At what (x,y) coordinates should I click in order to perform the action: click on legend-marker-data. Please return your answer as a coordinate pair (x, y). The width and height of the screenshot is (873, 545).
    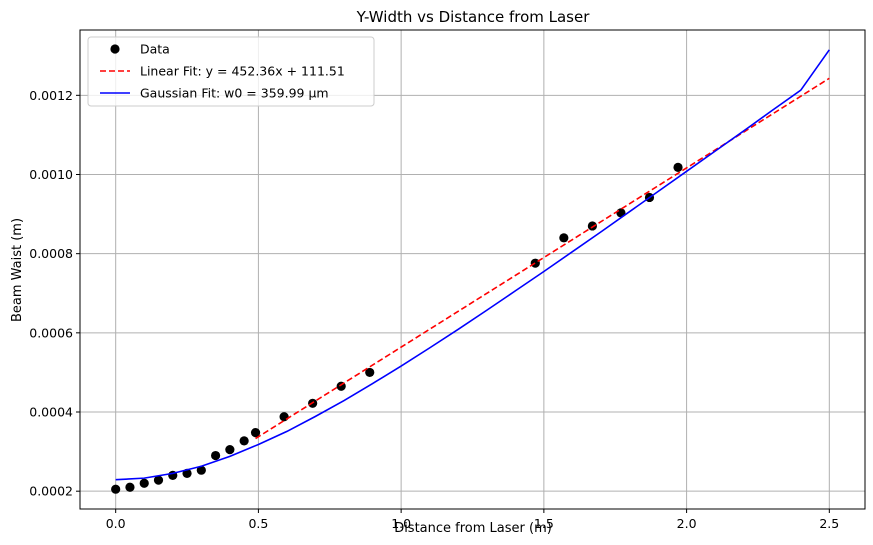
    Looking at the image, I should click on (115, 49).